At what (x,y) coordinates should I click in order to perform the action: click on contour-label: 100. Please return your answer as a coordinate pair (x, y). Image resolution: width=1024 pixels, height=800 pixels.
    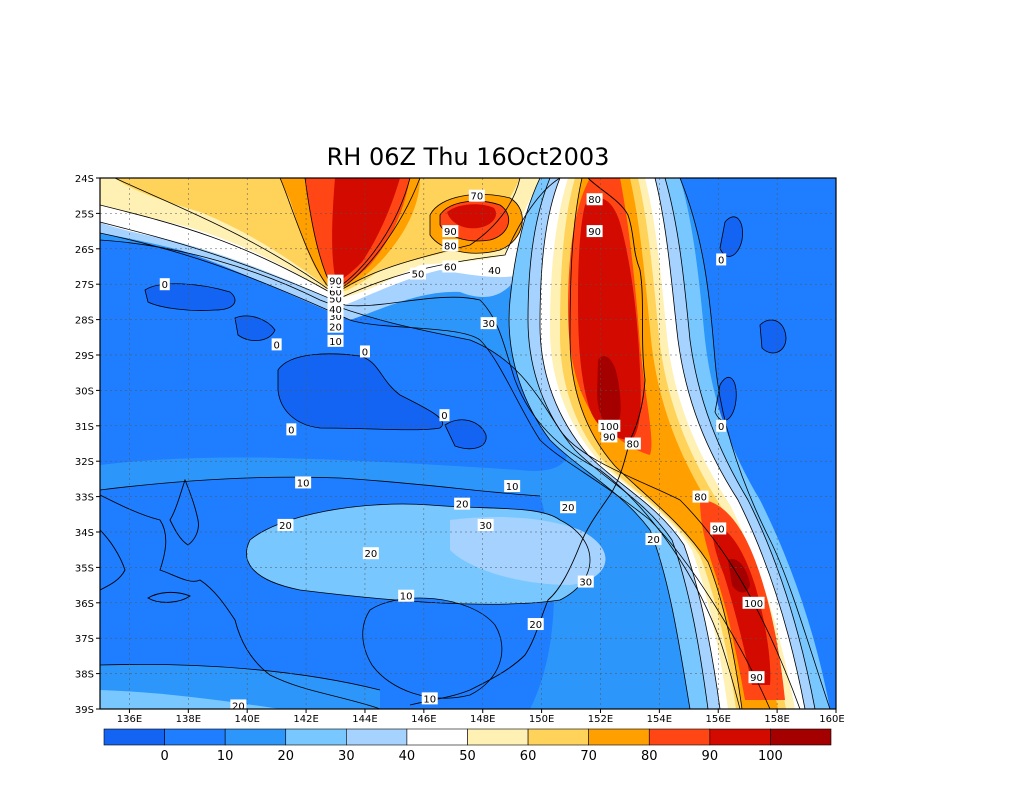
    Looking at the image, I should click on (609, 426).